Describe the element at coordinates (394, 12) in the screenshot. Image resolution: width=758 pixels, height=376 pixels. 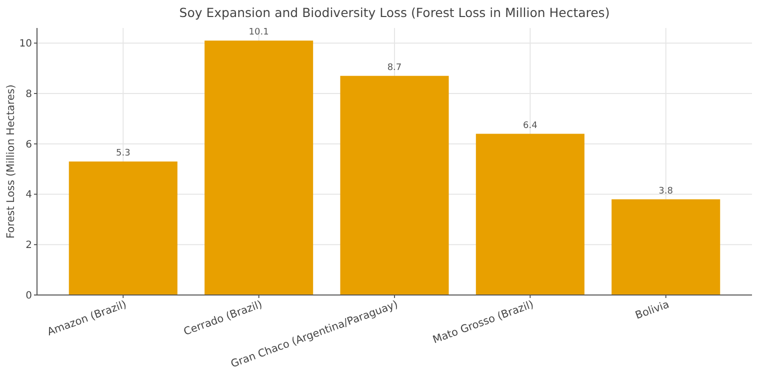
I see `chart-title: Soy Expansion and Biodiversity Loss (Forest Loss in Million Hectares)` at that location.